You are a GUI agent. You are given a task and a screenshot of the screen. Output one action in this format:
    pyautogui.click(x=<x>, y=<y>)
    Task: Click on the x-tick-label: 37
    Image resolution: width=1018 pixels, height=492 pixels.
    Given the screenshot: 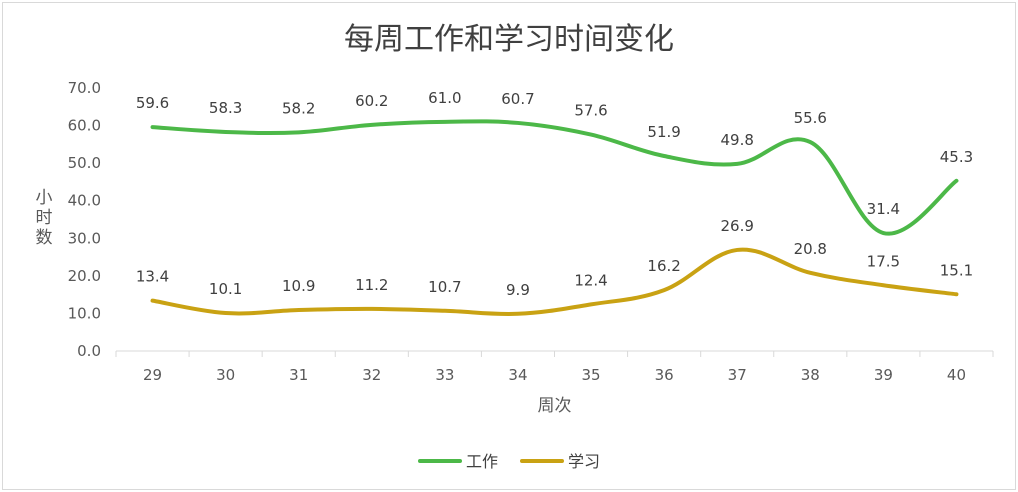 What is the action you would take?
    pyautogui.click(x=737, y=375)
    